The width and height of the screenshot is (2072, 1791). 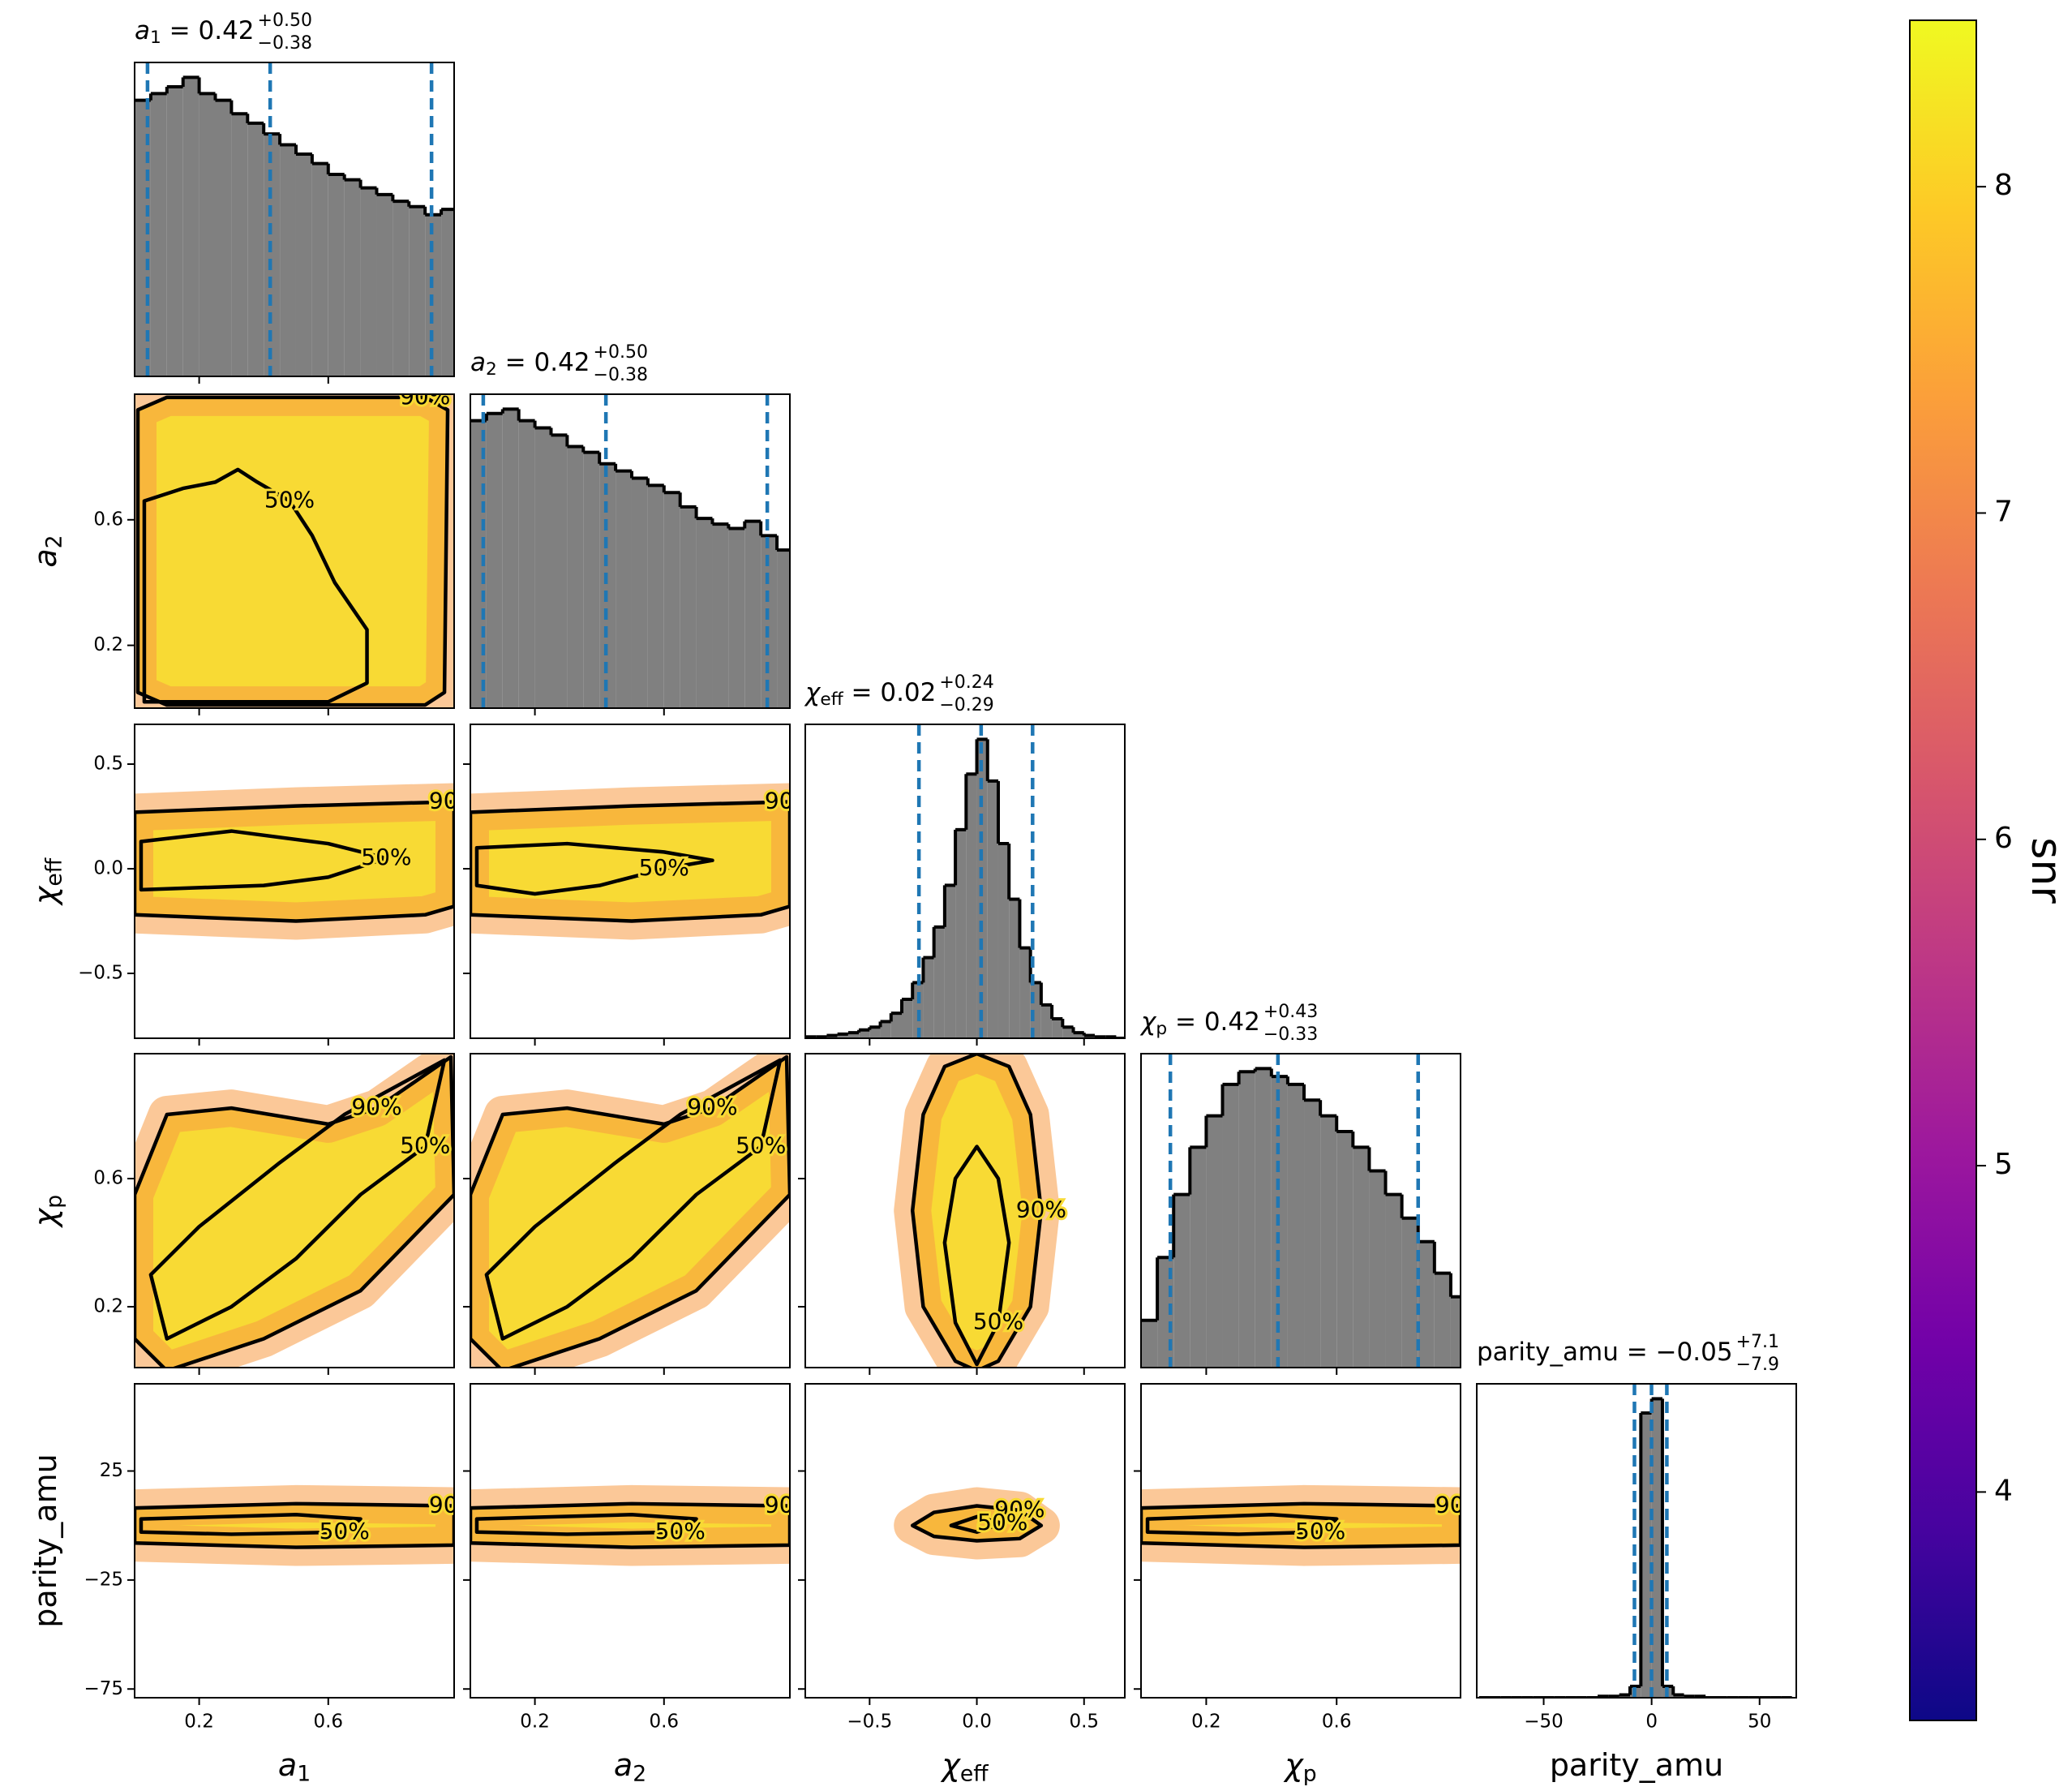 I want to click on x-axis-label: a2, so click(x=630, y=1767).